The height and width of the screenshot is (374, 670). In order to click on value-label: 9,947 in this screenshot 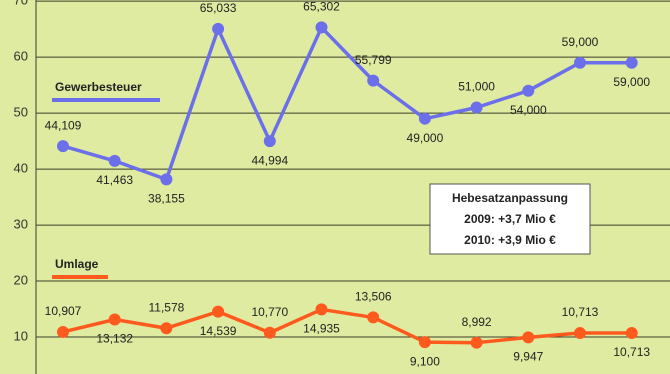, I will do `click(528, 357)`.